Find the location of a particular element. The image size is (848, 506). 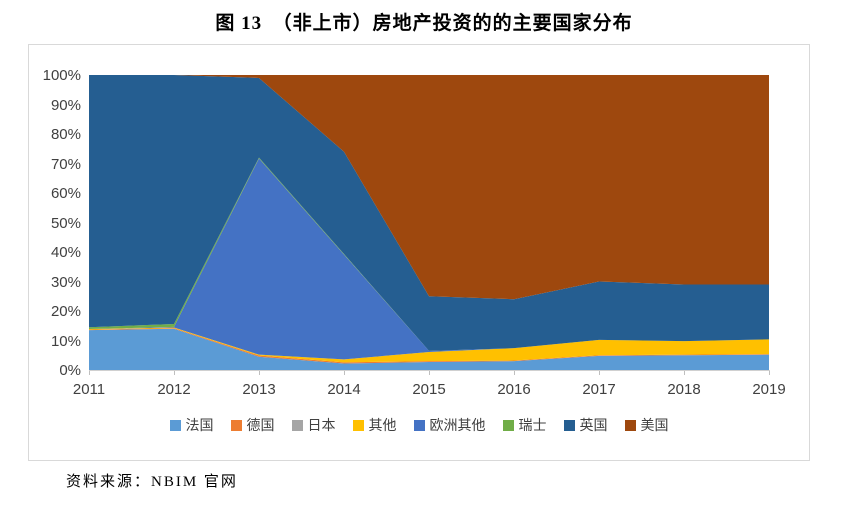

y-tick-label: 20% is located at coordinates (65, 311).